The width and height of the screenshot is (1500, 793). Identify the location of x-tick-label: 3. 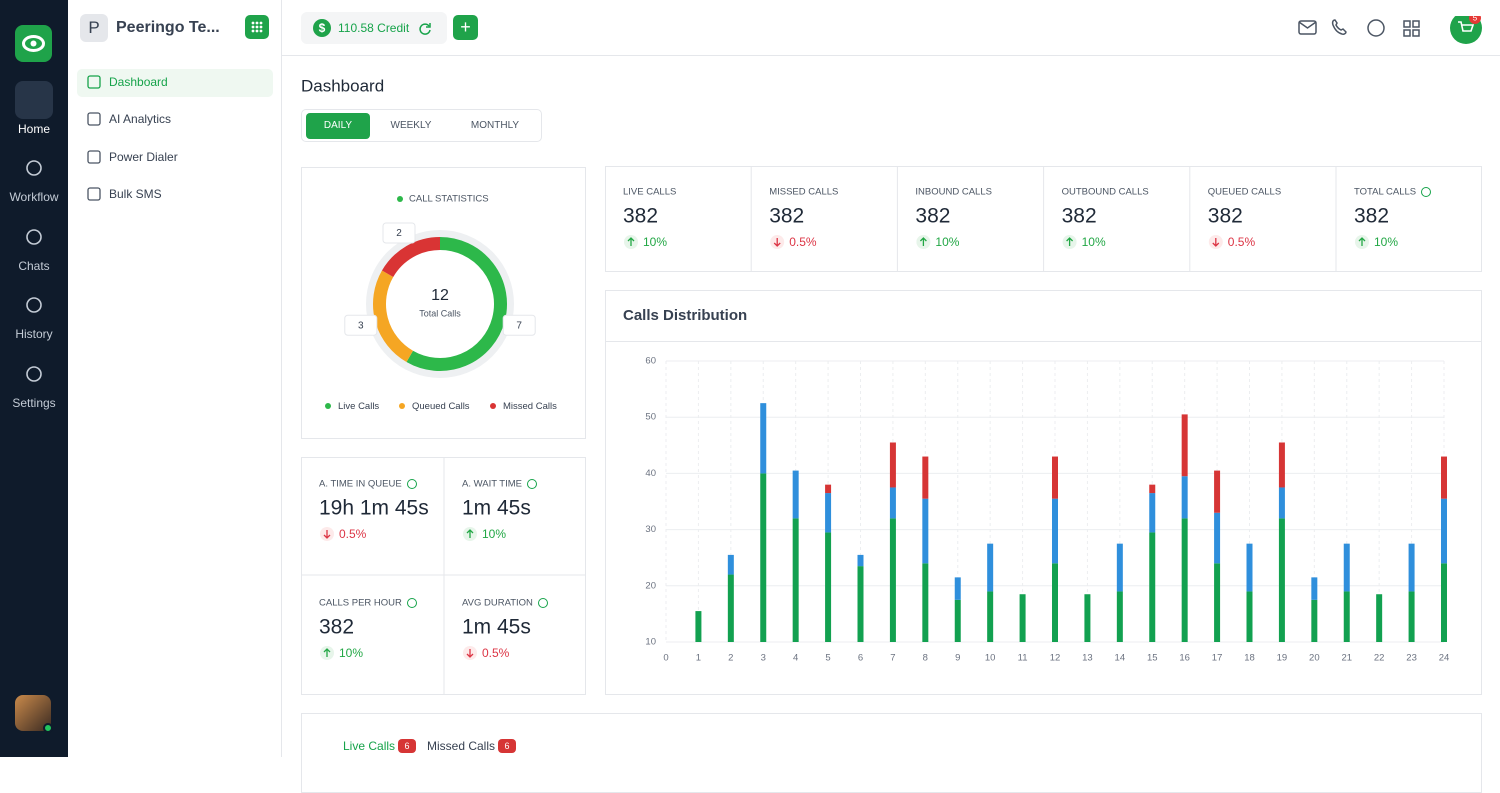
(763, 658).